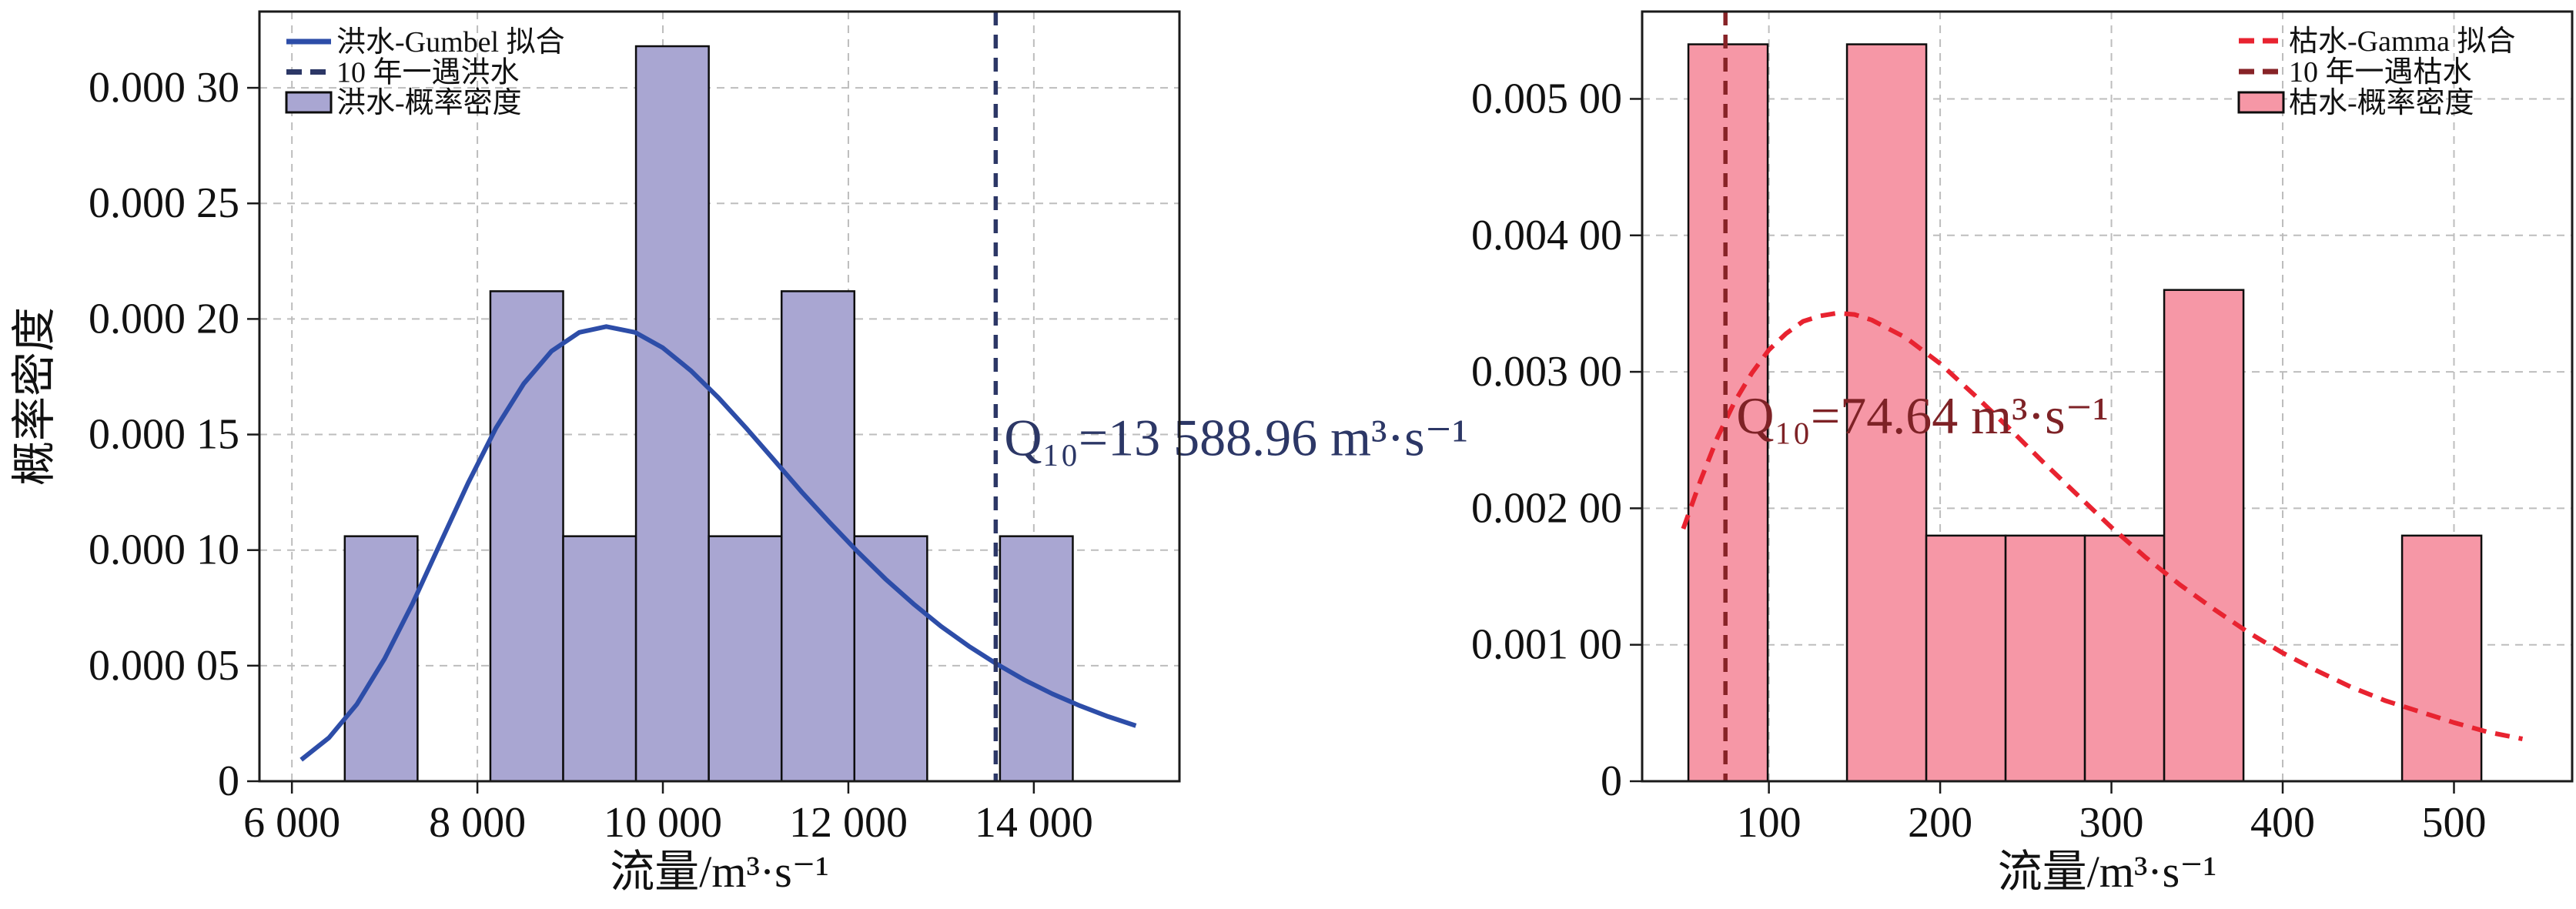 The width and height of the screenshot is (2576, 909). What do you see at coordinates (291, 823) in the screenshot?
I see `x-tick-label: 6 000` at bounding box center [291, 823].